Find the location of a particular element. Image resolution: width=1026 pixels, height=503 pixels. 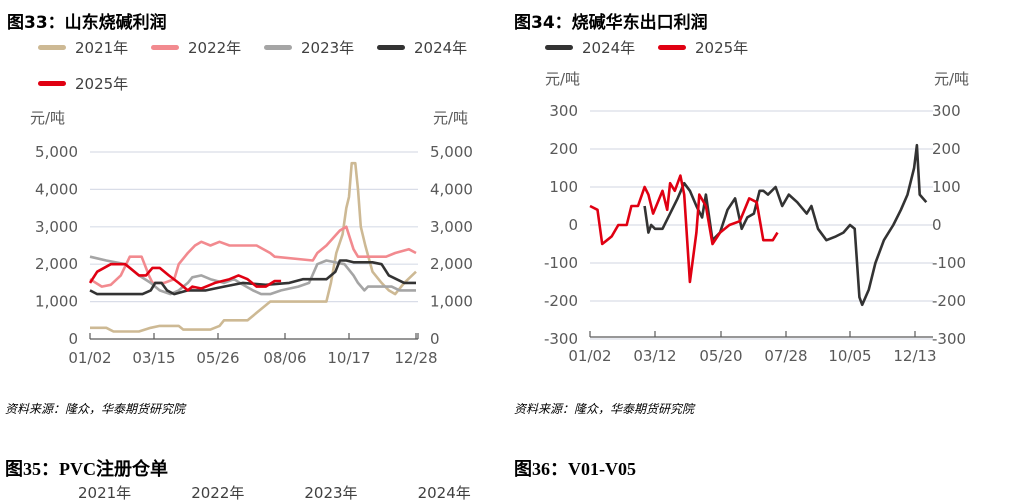

y-tick-label-right: 1,000 is located at coordinates (451, 302).